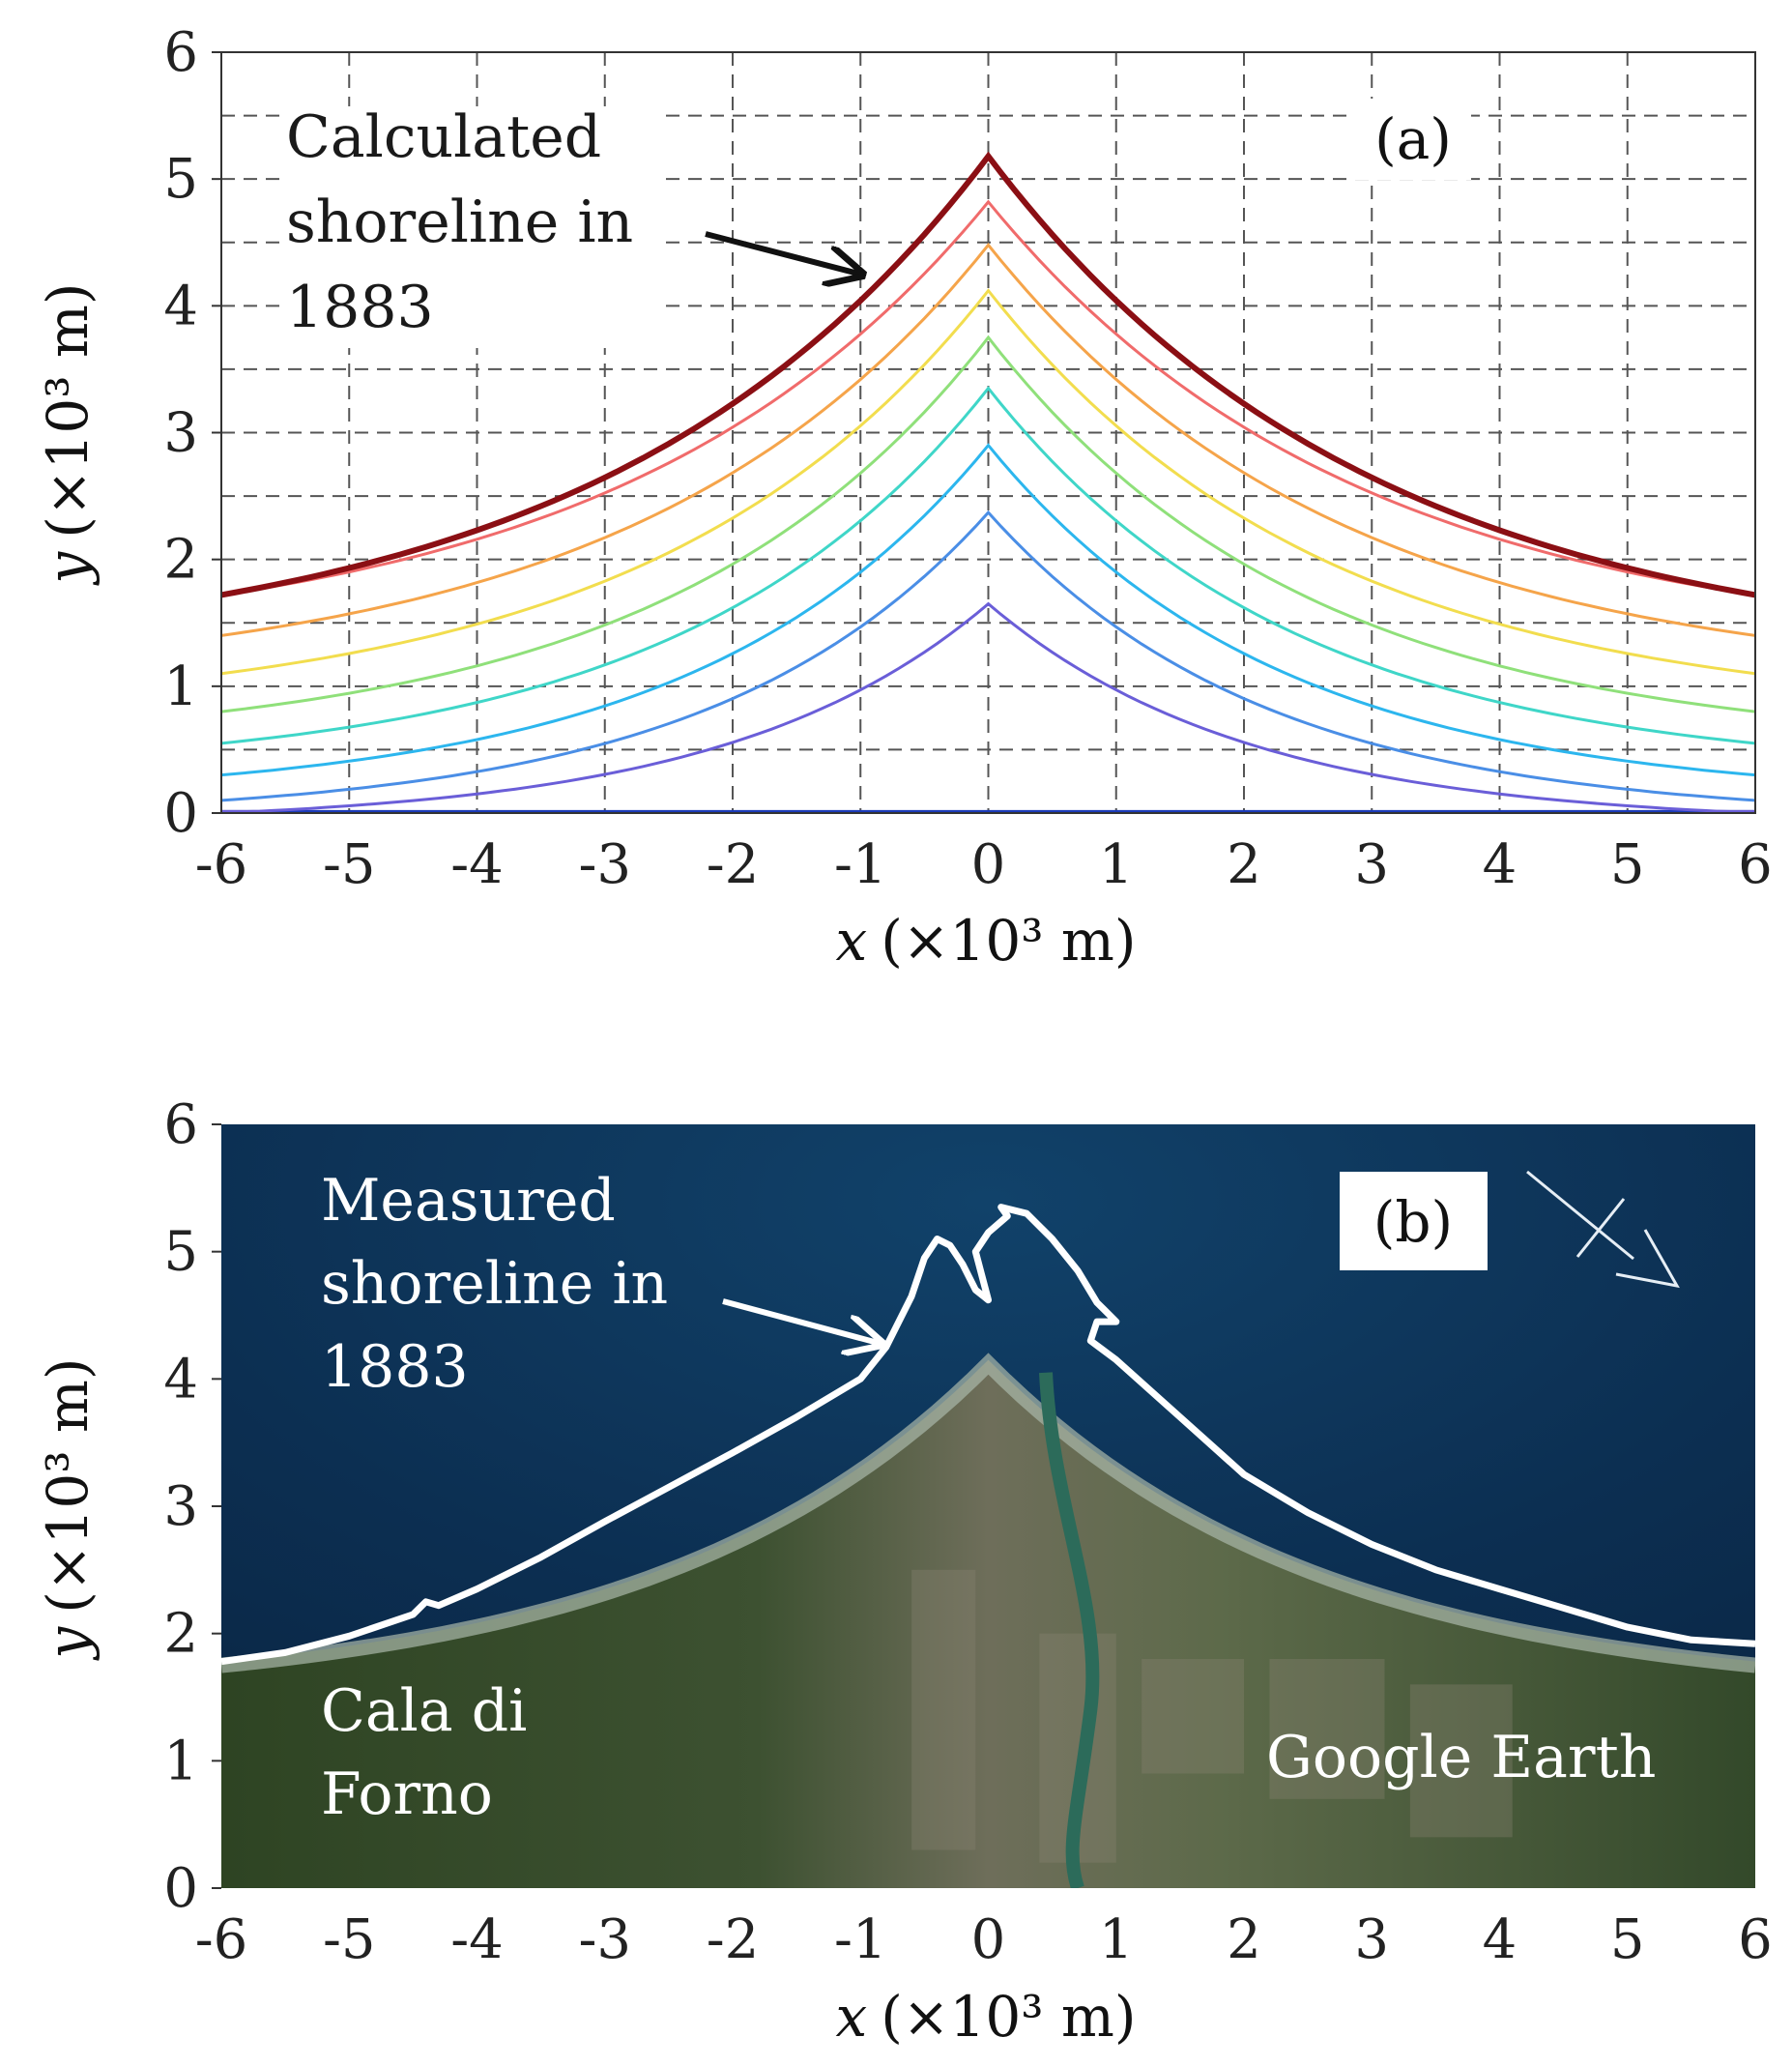 The image size is (1792, 2066). I want to click on panel-b-x-tick-label: 3, so click(1371, 1939).